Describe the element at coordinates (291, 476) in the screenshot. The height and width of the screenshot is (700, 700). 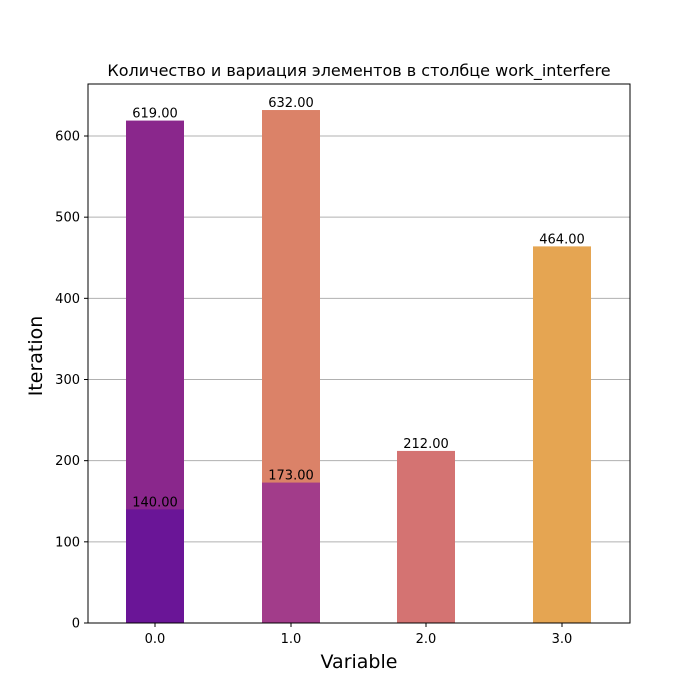
I see `bar-value-label: 173.00` at that location.